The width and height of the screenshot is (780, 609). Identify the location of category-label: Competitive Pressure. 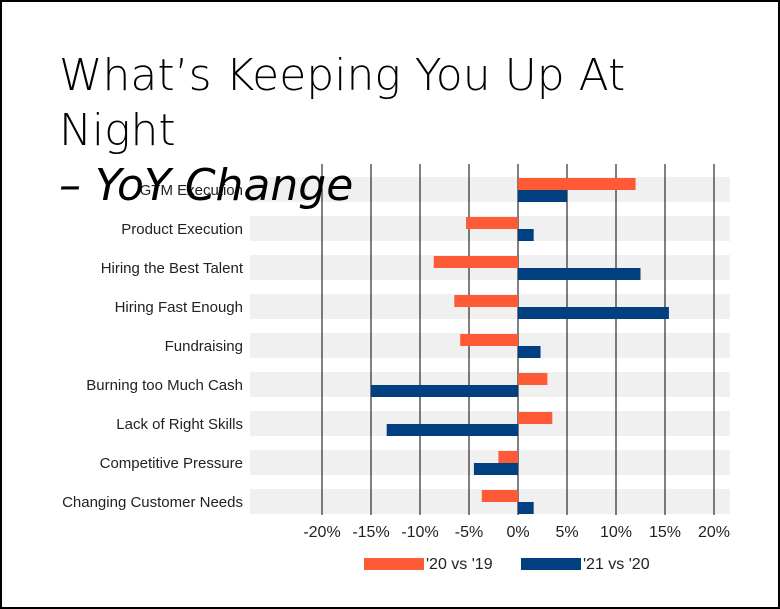
(171, 463).